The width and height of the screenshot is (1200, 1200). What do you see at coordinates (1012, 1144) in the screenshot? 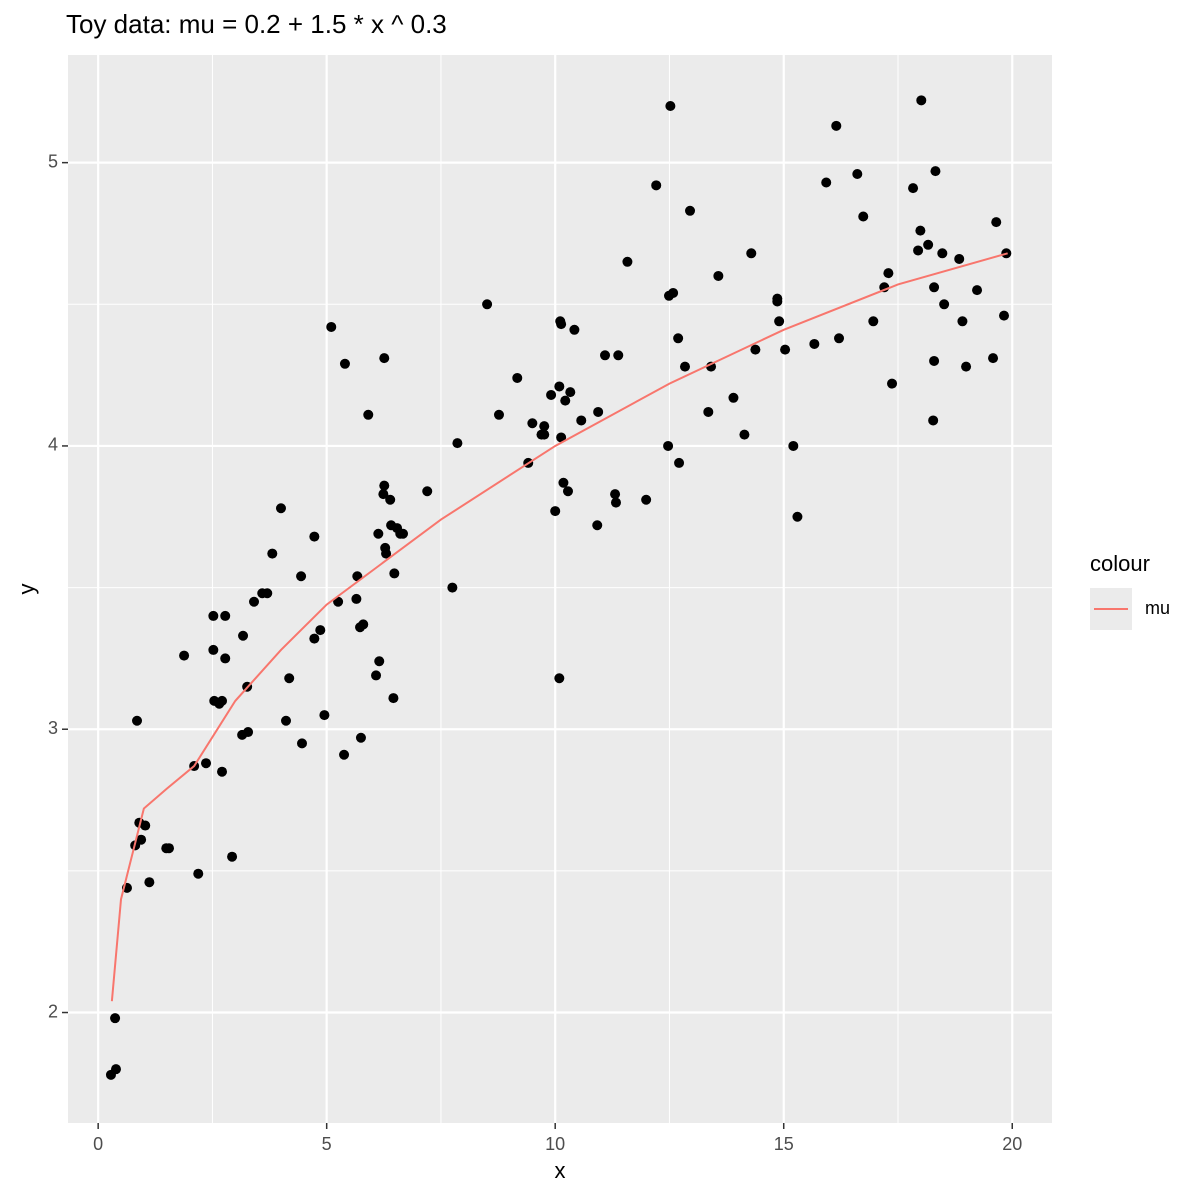
I see `x-tick-label: 20` at bounding box center [1012, 1144].